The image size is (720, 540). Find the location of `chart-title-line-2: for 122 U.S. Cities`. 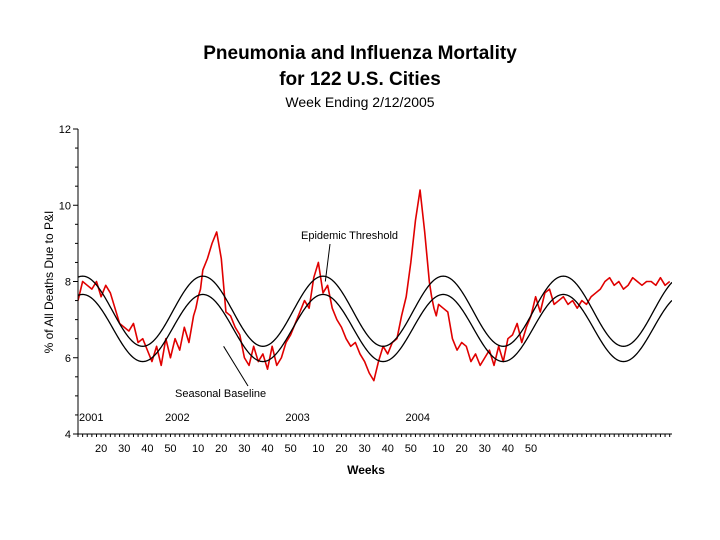

chart-title-line-2: for 122 U.S. Cities is located at coordinates (360, 79).